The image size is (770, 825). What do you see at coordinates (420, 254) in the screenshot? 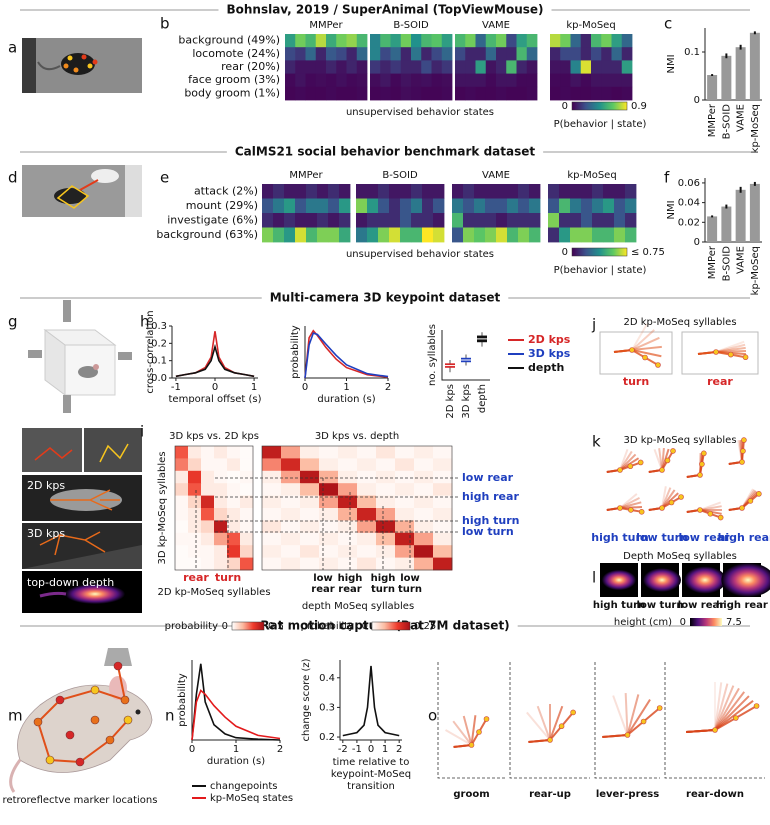
I see `x-axis-label: unsupervised behavior states` at bounding box center [420, 254].